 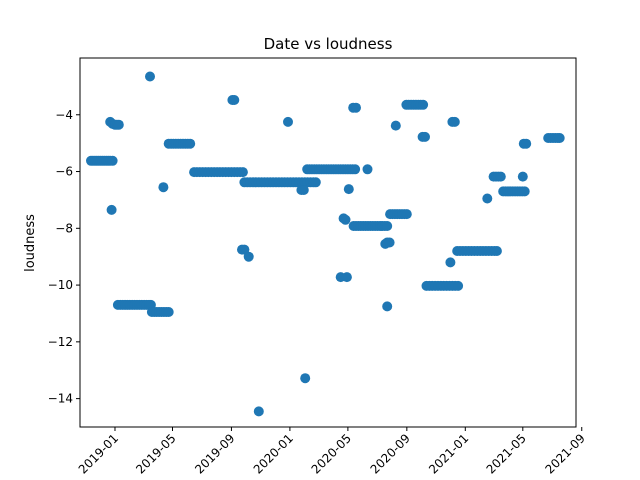 What do you see at coordinates (60, 399) in the screenshot?
I see `y-tick-label: −14` at bounding box center [60, 399].